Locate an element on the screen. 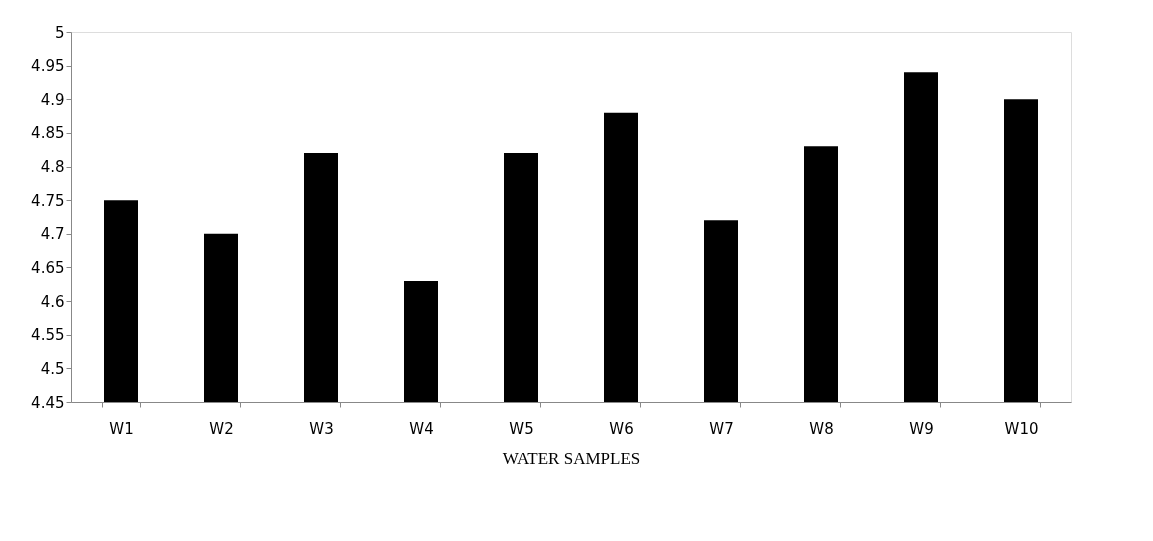 The image size is (1153, 541). y-tick-label: 4.6 is located at coordinates (52, 301).